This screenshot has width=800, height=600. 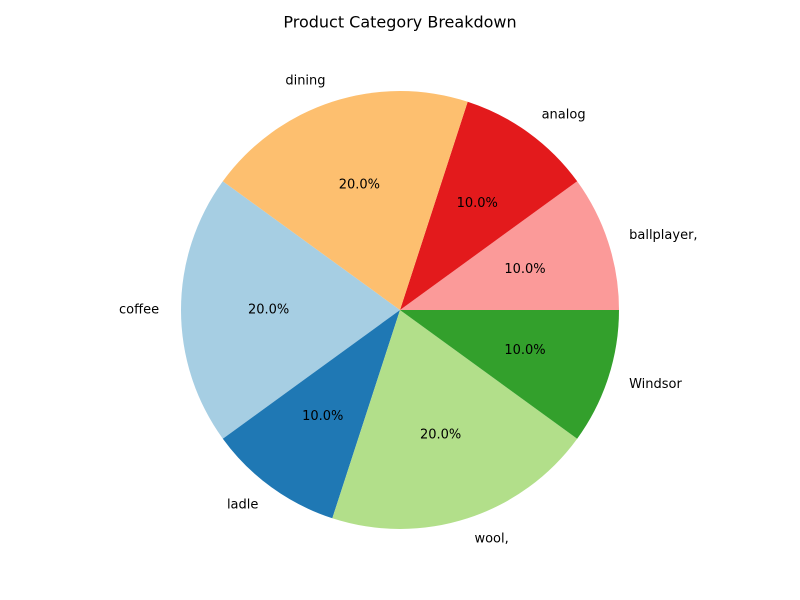 I want to click on slice-label: ladle, so click(x=242, y=504).